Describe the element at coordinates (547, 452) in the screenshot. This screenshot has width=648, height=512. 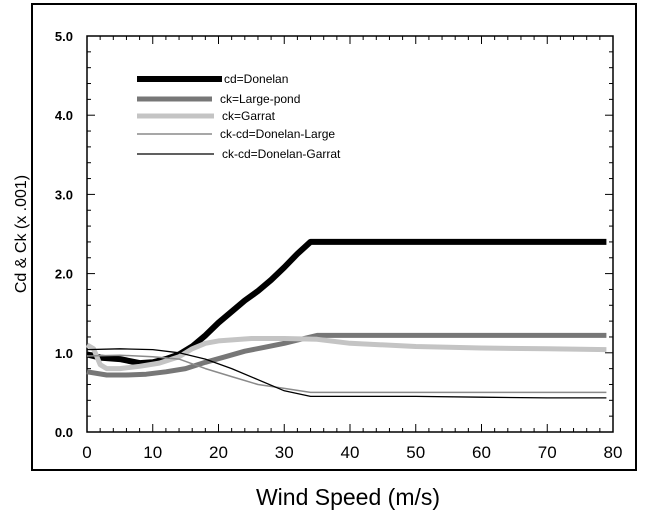
I see `x-tick-label: 70` at that location.